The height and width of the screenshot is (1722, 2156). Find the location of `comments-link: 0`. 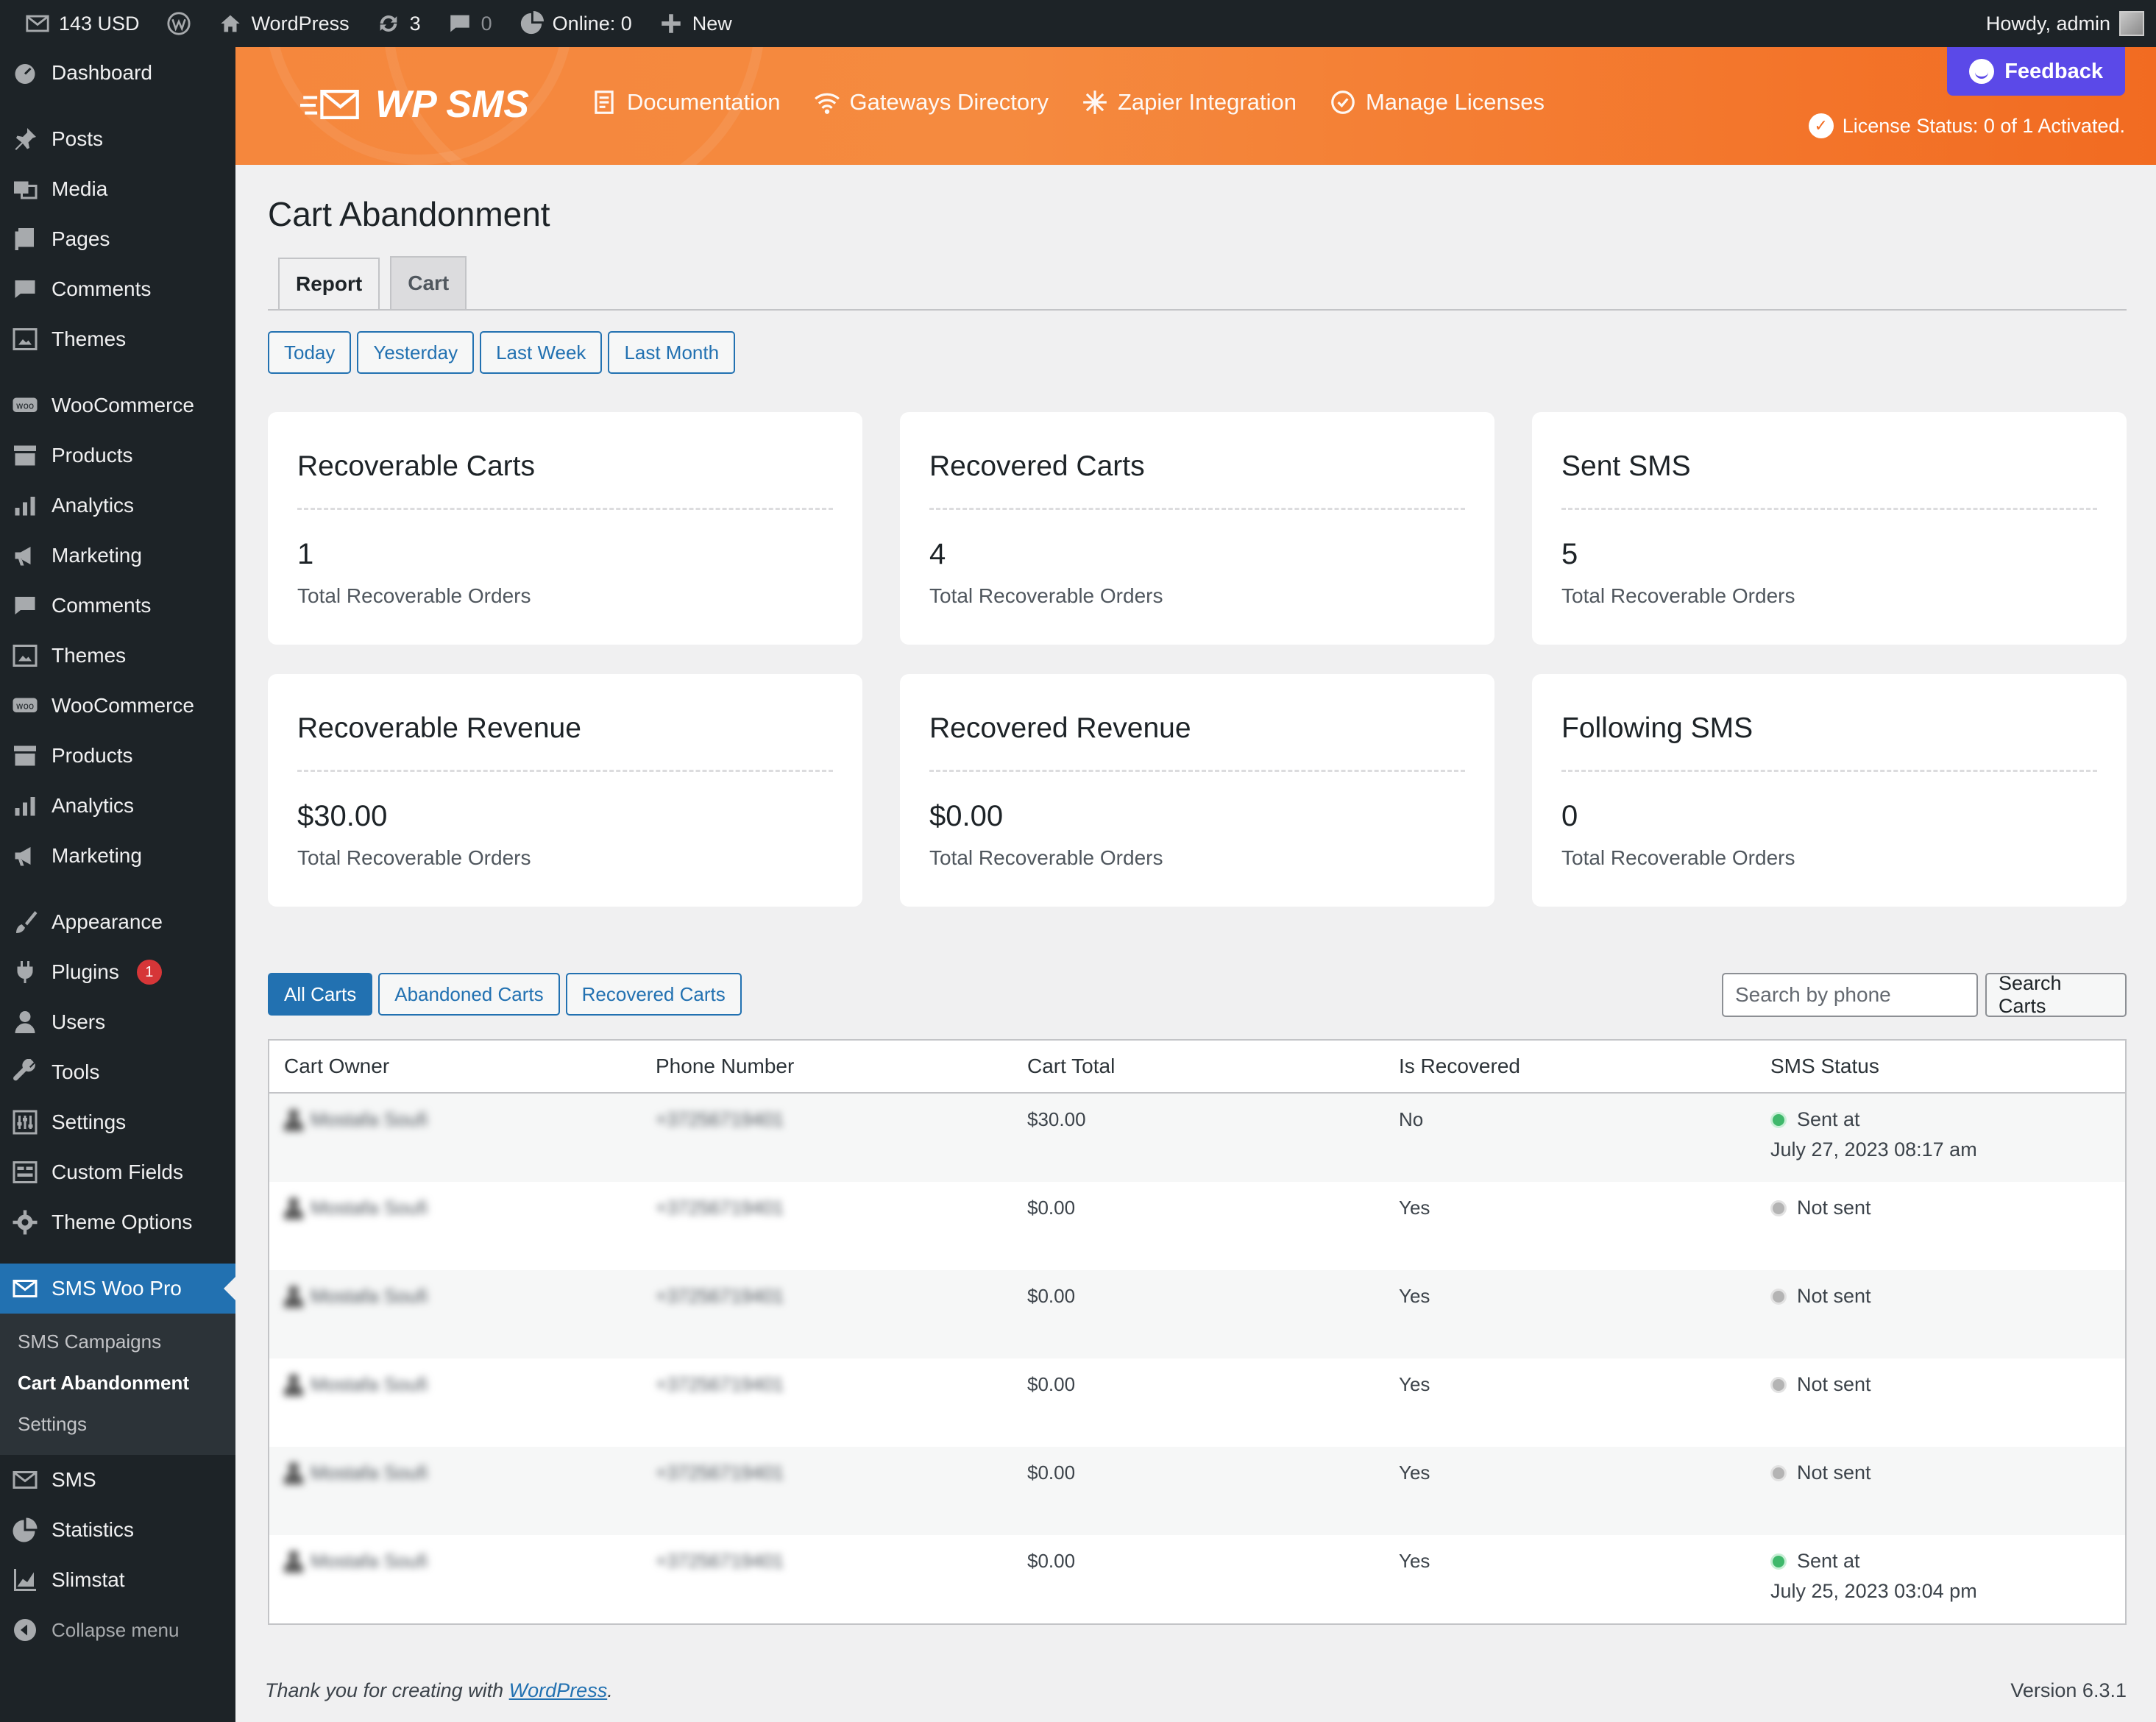

comments-link: 0 is located at coordinates (470, 24).